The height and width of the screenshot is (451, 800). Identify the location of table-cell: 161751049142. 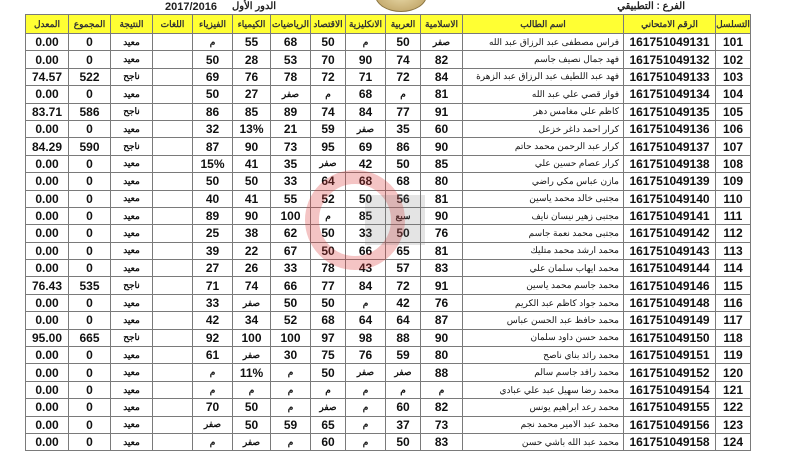
(669, 233).